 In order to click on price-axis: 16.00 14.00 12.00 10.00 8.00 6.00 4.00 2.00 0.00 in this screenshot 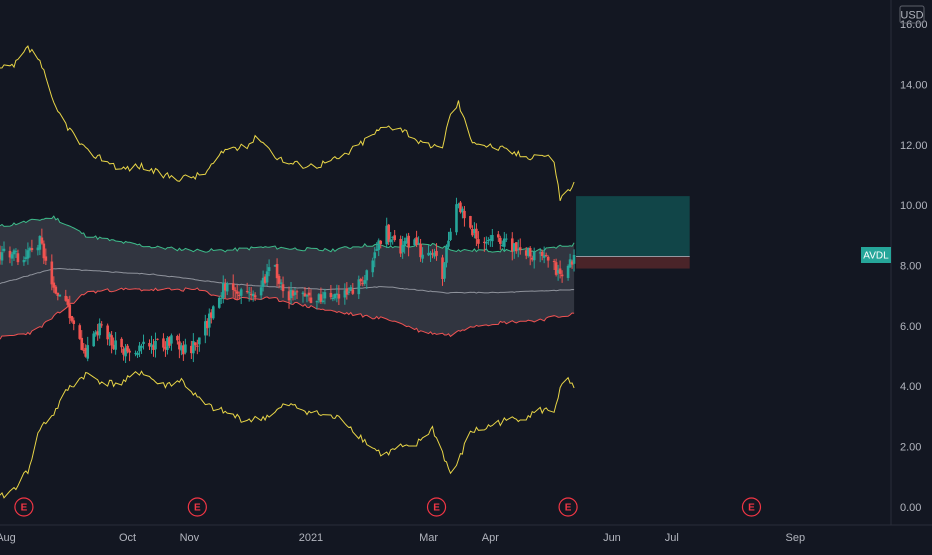, I will do `click(914, 266)`.